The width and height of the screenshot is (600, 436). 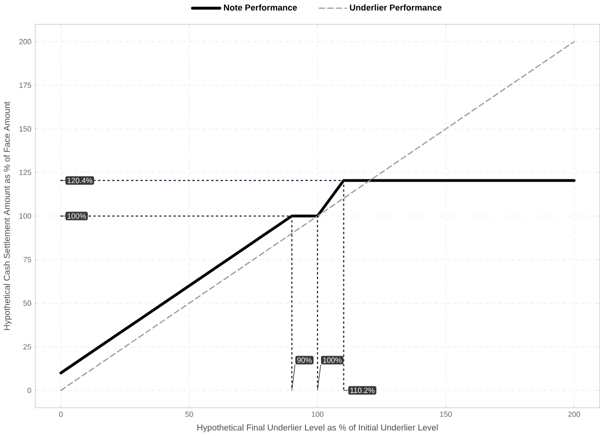 What do you see at coordinates (396, 7) in the screenshot?
I see `legend-label: Underlier Performance` at bounding box center [396, 7].